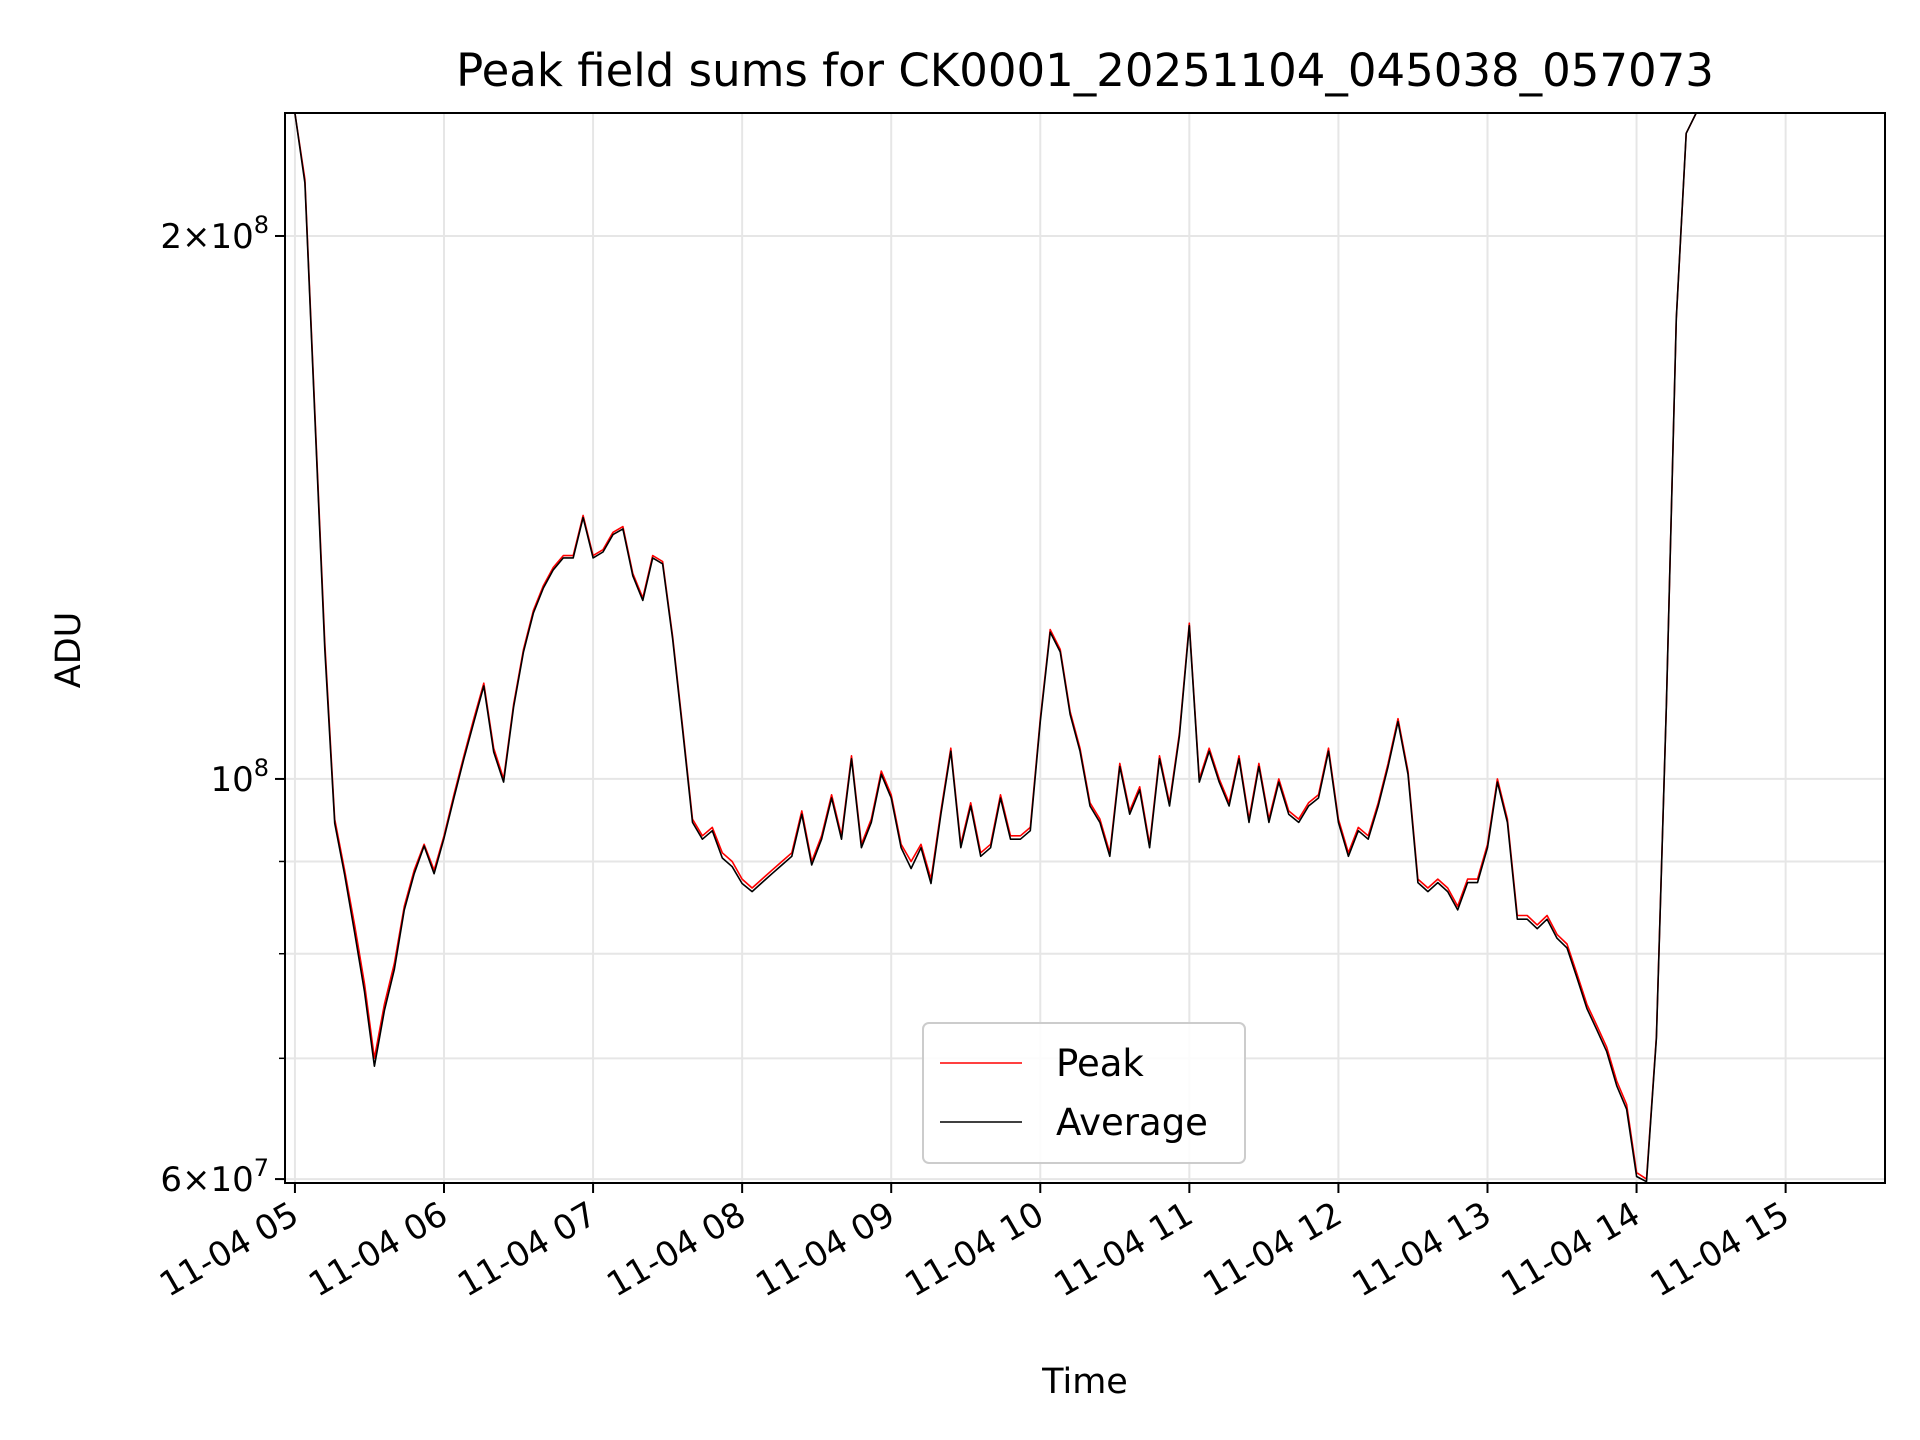 The image size is (1920, 1440). Describe the element at coordinates (69, 650) in the screenshot. I see `y-axis-label: ADU` at that location.